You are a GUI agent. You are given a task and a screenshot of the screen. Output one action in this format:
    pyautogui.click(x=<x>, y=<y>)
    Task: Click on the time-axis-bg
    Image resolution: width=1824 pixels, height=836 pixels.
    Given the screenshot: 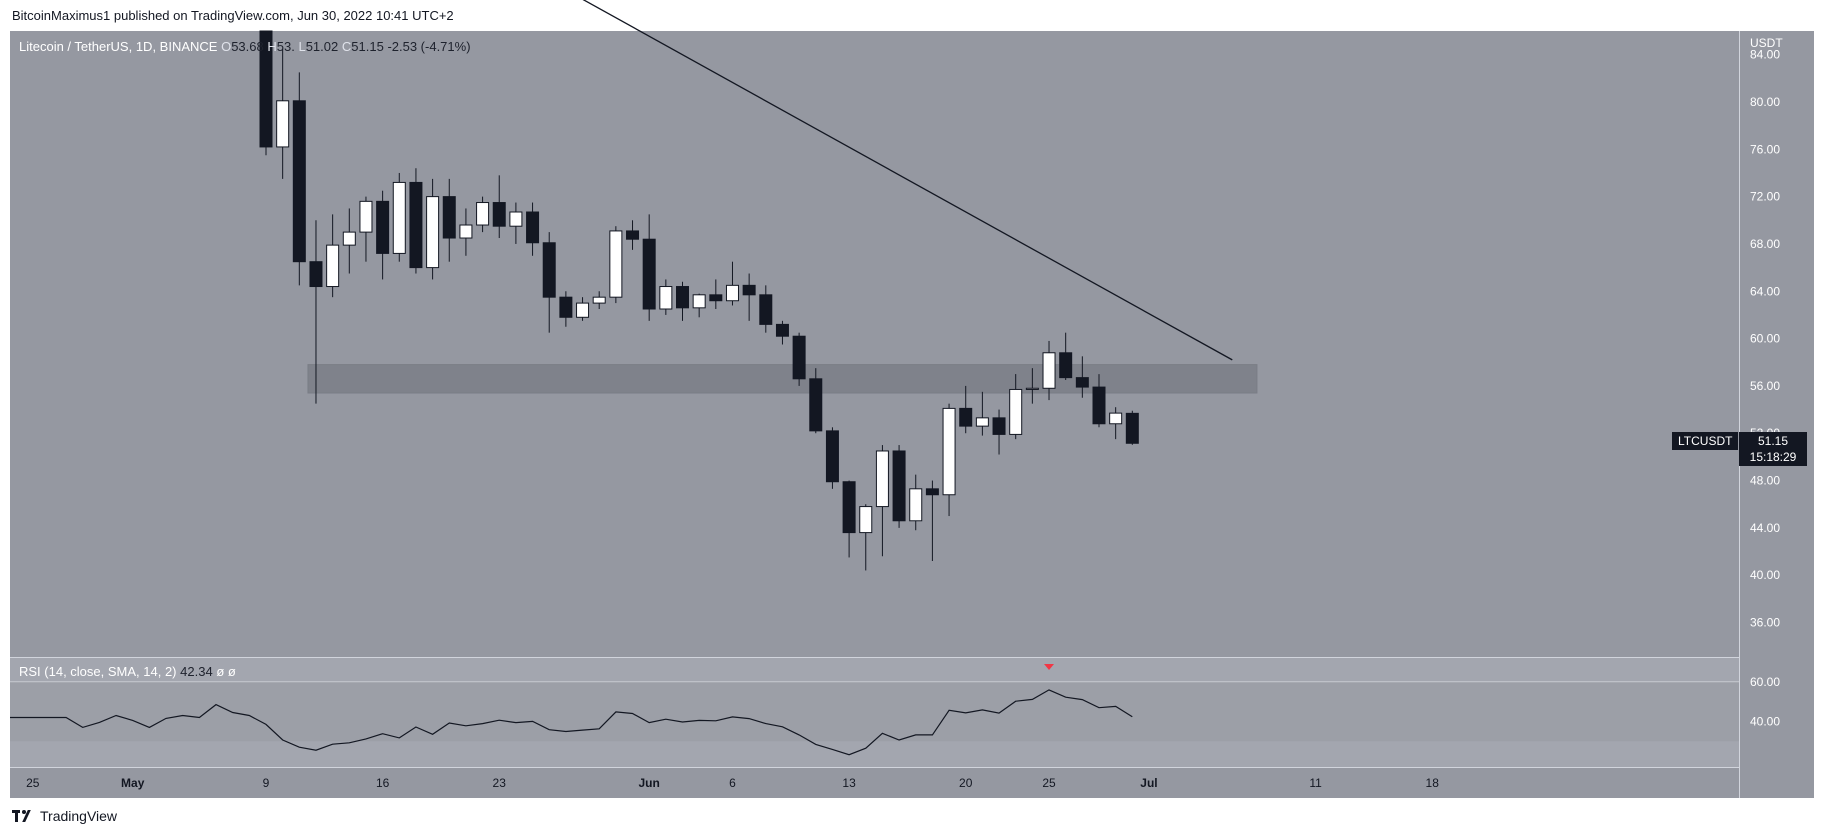 What is the action you would take?
    pyautogui.click(x=874, y=782)
    